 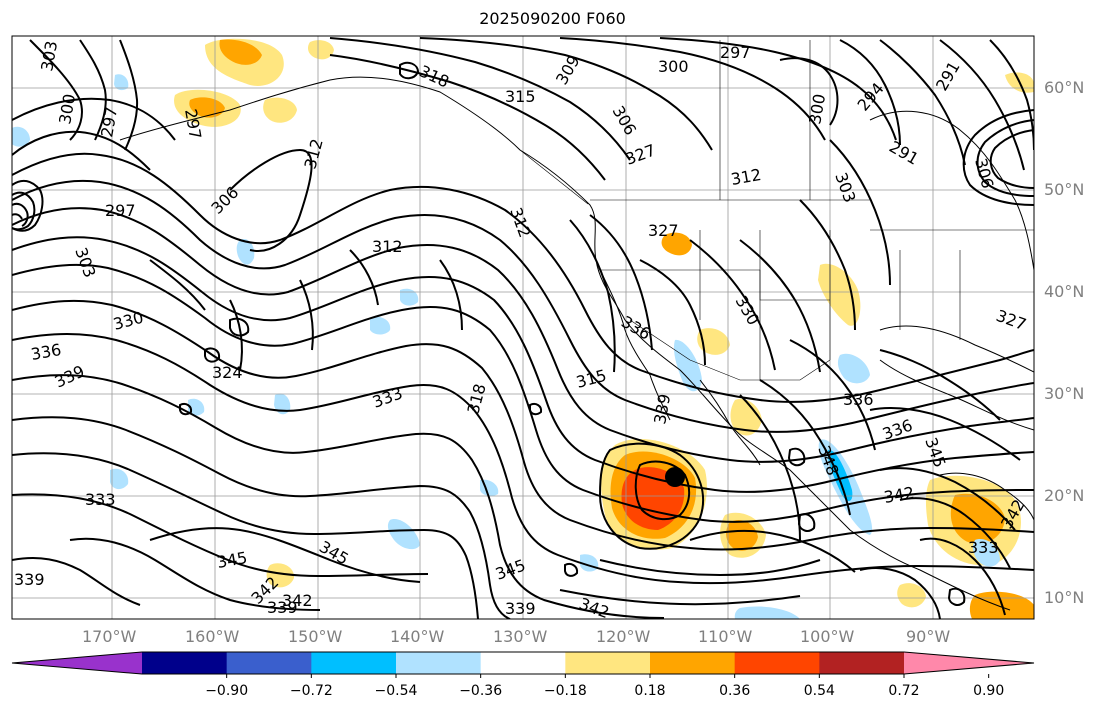 What do you see at coordinates (227, 372) in the screenshot?
I see `contour-label: 324` at bounding box center [227, 372].